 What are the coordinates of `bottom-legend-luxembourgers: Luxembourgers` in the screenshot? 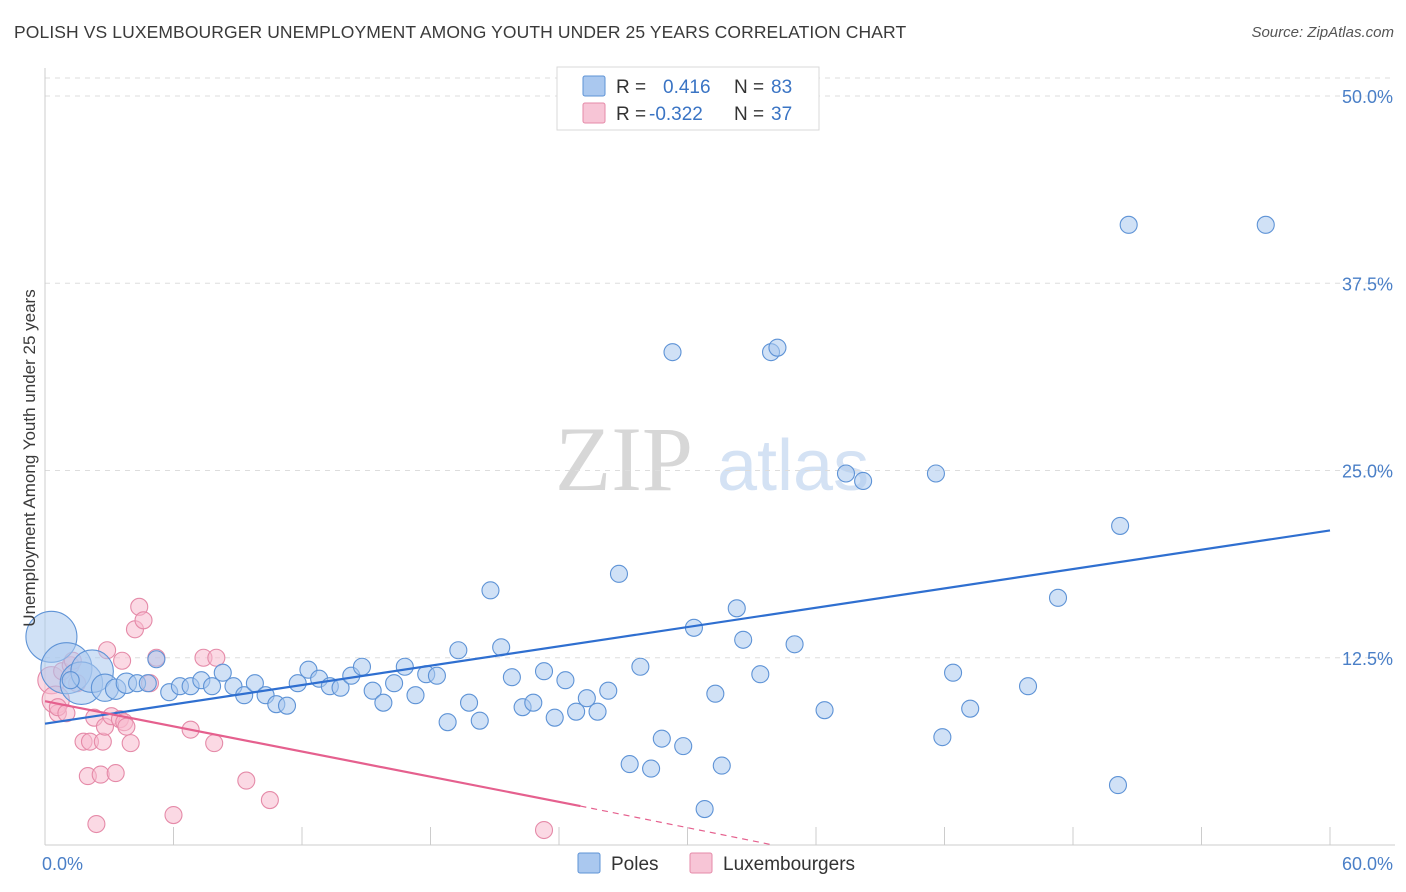 It's located at (789, 864).